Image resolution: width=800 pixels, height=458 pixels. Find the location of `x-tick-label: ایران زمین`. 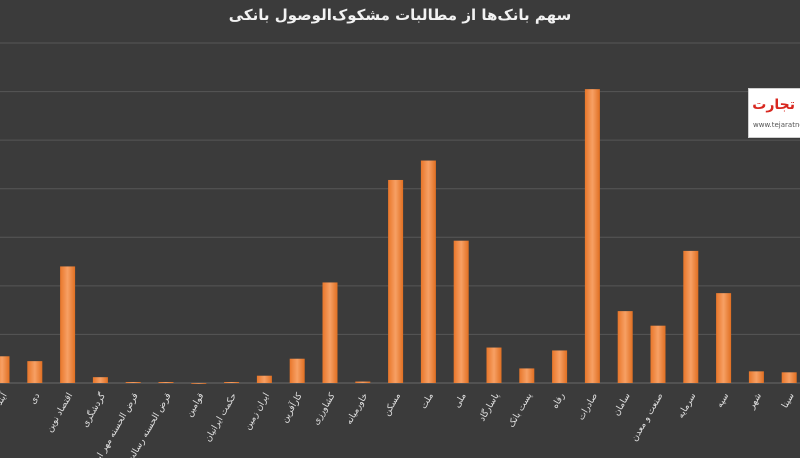

x-tick-label: ایران زمین is located at coordinates (257, 412).